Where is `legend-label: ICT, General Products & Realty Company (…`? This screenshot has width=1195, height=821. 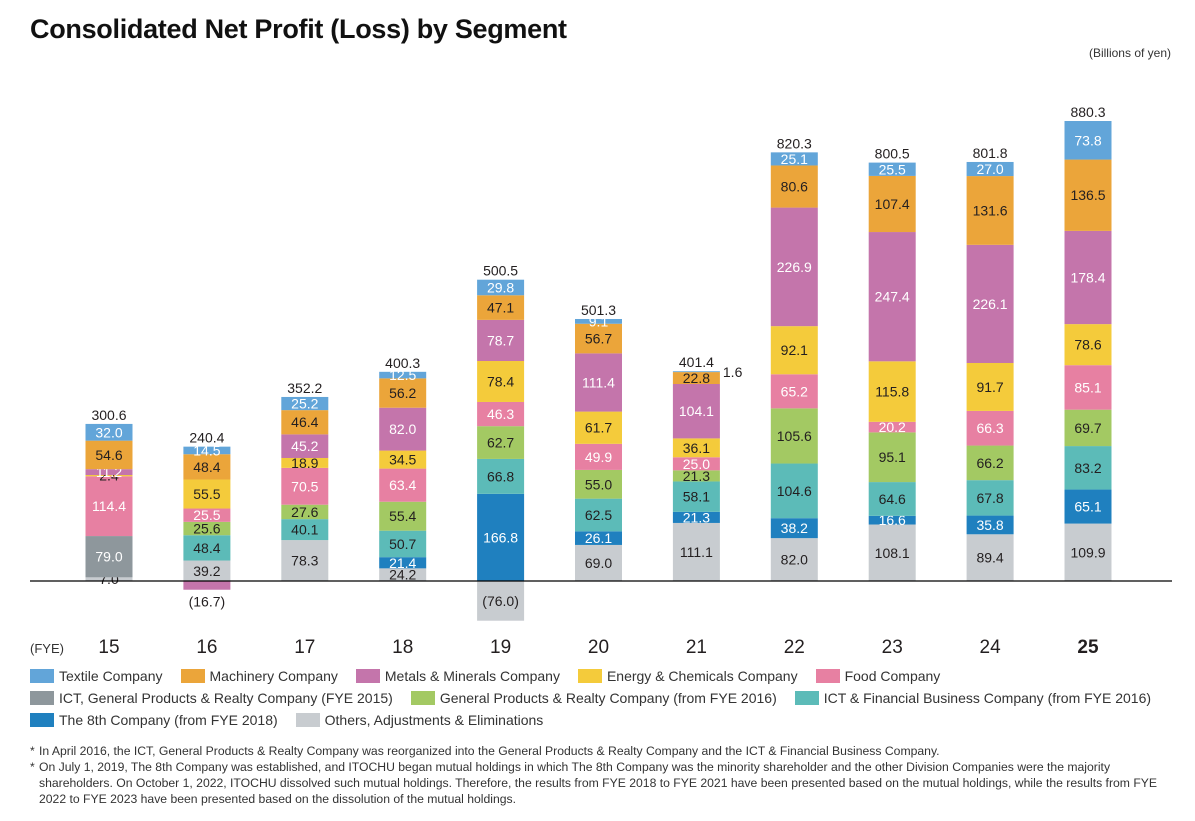 legend-label: ICT, General Products & Realty Company (… is located at coordinates (226, 698).